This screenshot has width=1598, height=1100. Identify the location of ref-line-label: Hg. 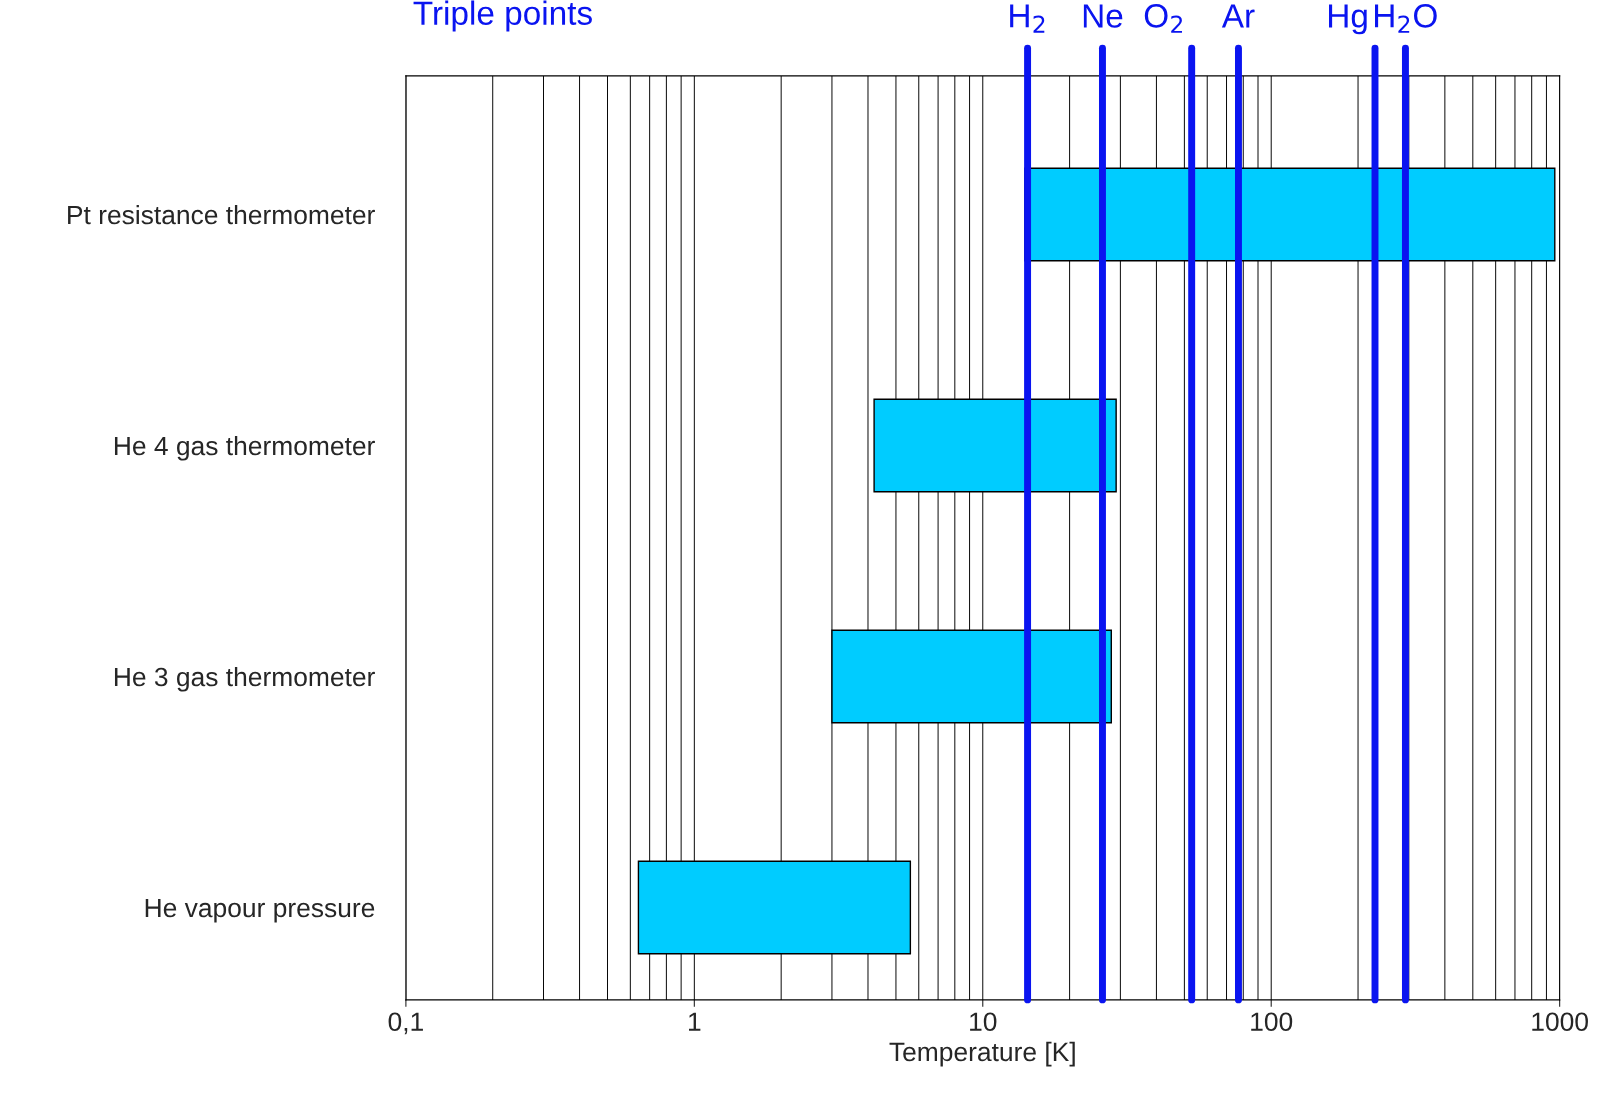
(1348, 19).